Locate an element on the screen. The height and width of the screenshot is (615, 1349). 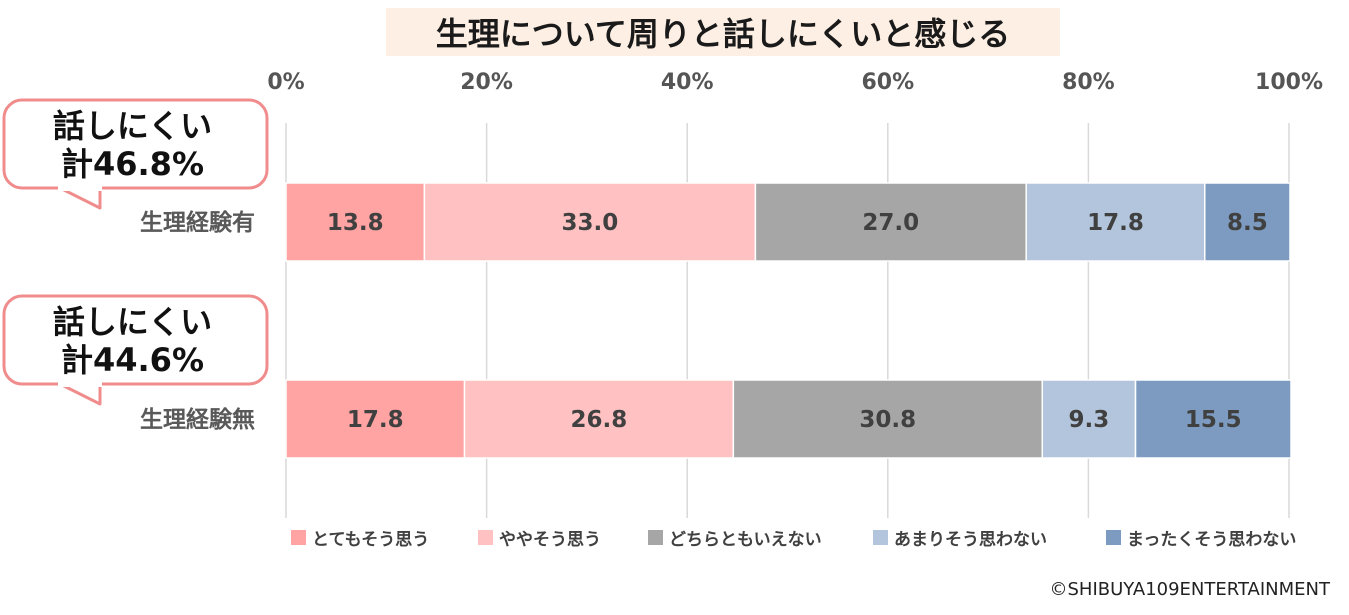
chart-title: 生理について周りと話しにくいと感じる is located at coordinates (723, 34).